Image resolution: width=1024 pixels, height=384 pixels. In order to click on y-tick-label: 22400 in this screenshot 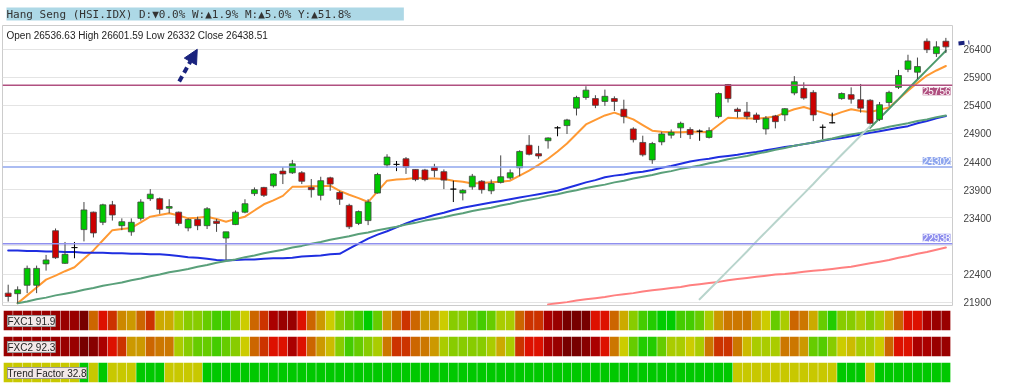, I will do `click(977, 275)`.